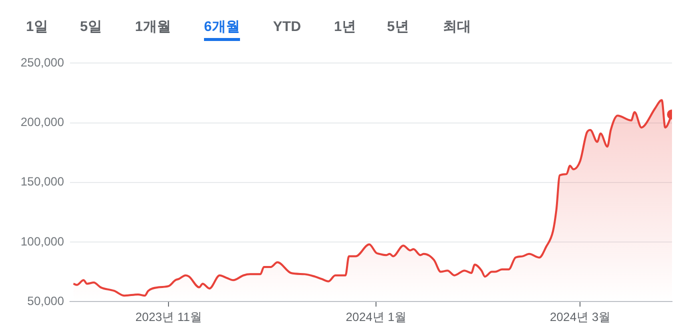 Image resolution: width=687 pixels, height=333 pixels. Describe the element at coordinates (580, 317) in the screenshot. I see `x-tick-label: 2024년 3월` at that location.